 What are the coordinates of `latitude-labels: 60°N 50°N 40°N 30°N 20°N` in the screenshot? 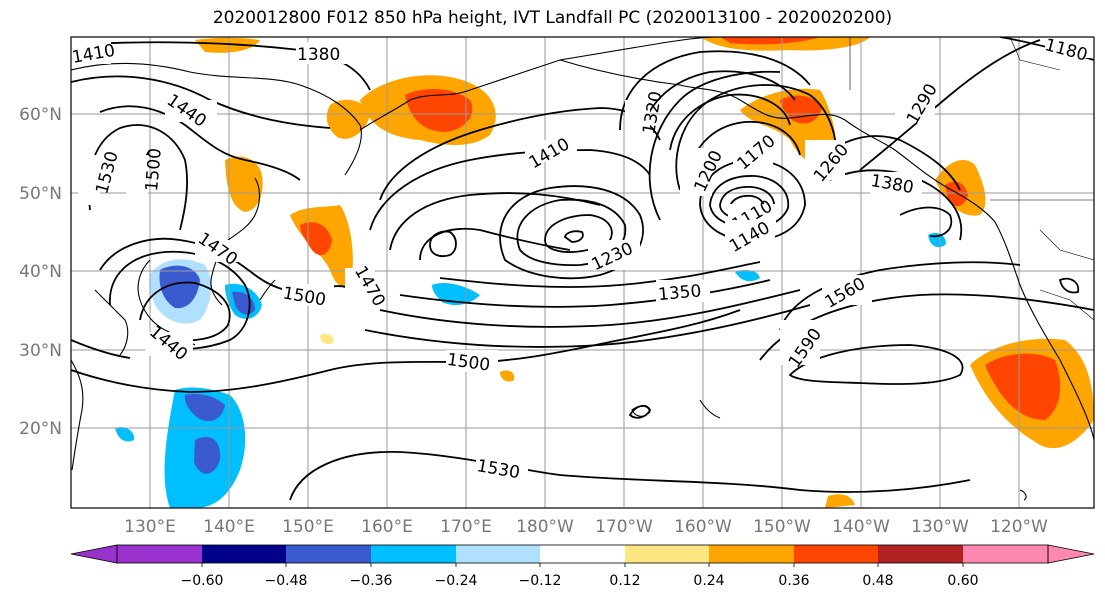 It's located at (40, 272).